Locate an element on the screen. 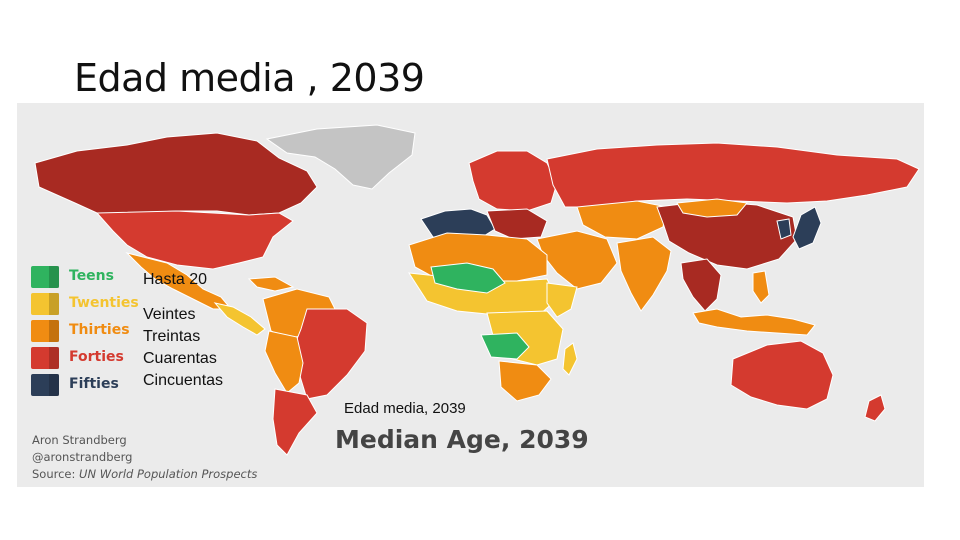  brazil-region is located at coordinates (330, 354).